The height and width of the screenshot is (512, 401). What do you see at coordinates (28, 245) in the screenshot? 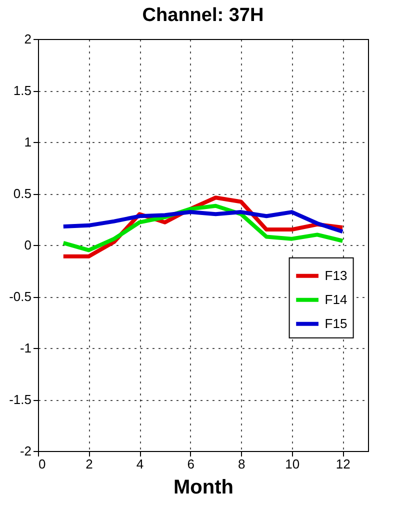
I see `y-tick-label: 0` at bounding box center [28, 245].